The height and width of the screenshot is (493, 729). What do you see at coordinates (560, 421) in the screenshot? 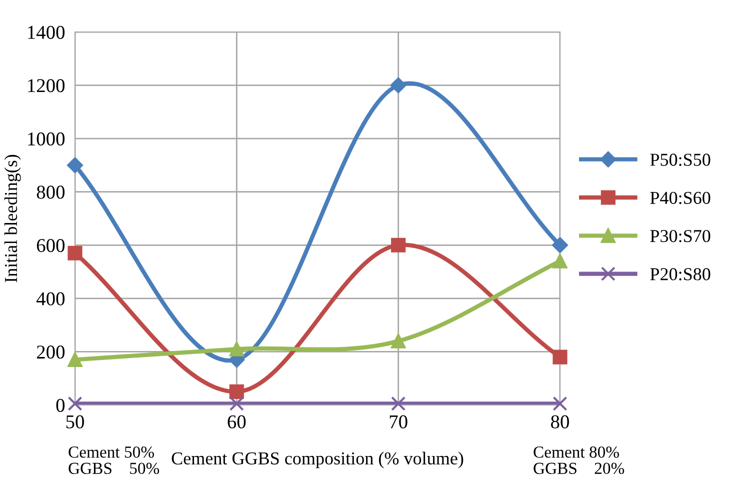
I see `x-tick-label: 80` at bounding box center [560, 421].